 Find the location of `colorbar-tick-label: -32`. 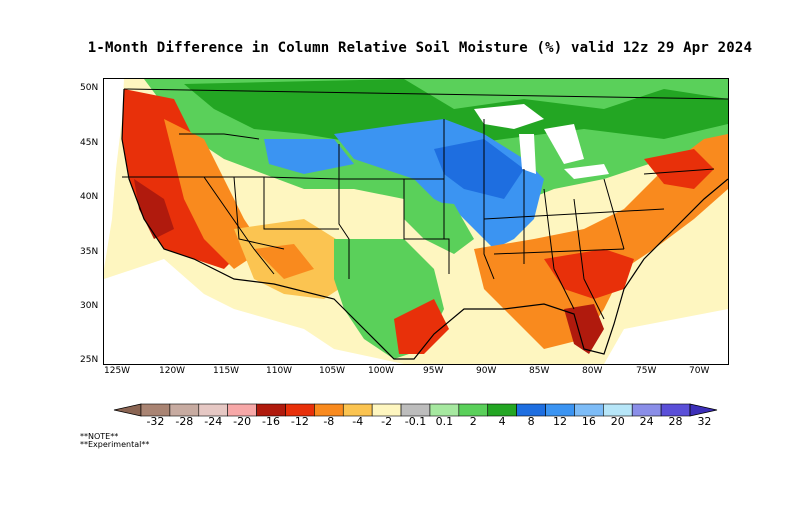

colorbar-tick-label: -32 is located at coordinates (155, 421).